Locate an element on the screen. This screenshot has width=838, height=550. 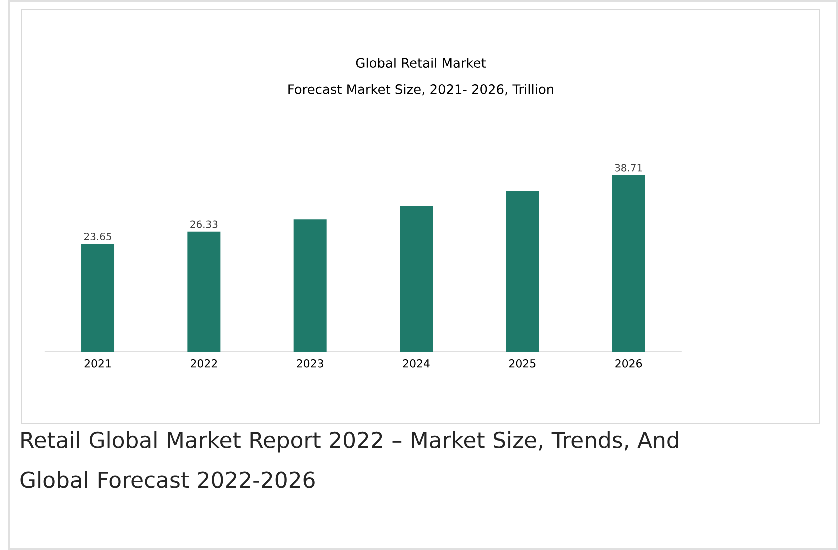
x-tick-label: 2024 is located at coordinates (416, 364).